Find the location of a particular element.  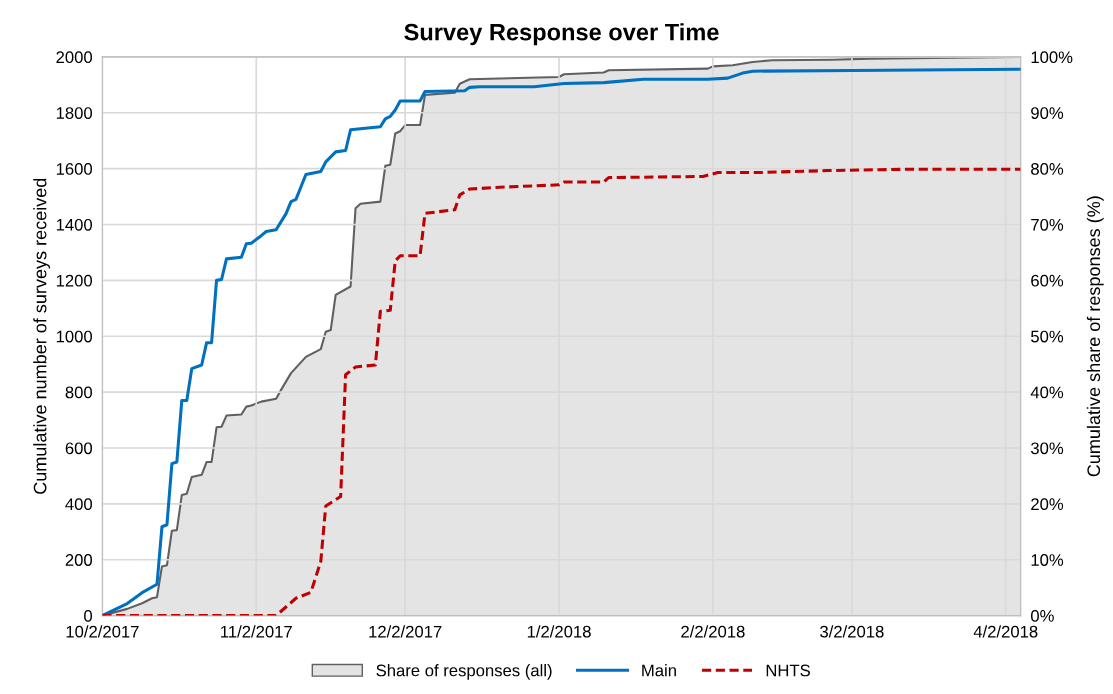

x-tick-label: 1/2/2018 is located at coordinates (559, 631).